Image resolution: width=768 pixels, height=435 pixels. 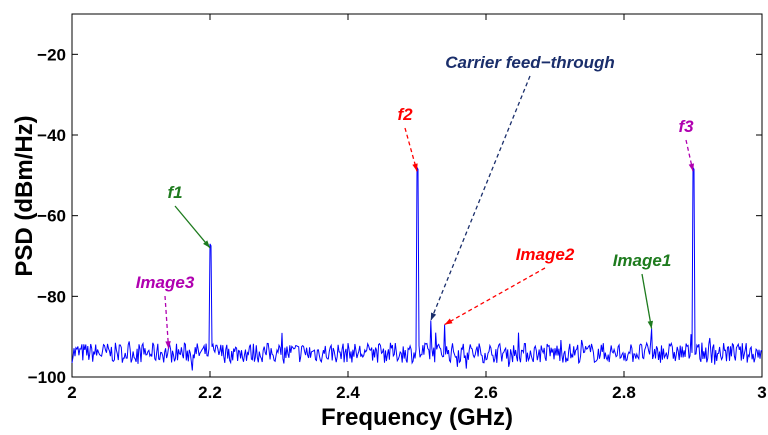 I want to click on annotation-label: Carrier feed−through, so click(x=530, y=62).